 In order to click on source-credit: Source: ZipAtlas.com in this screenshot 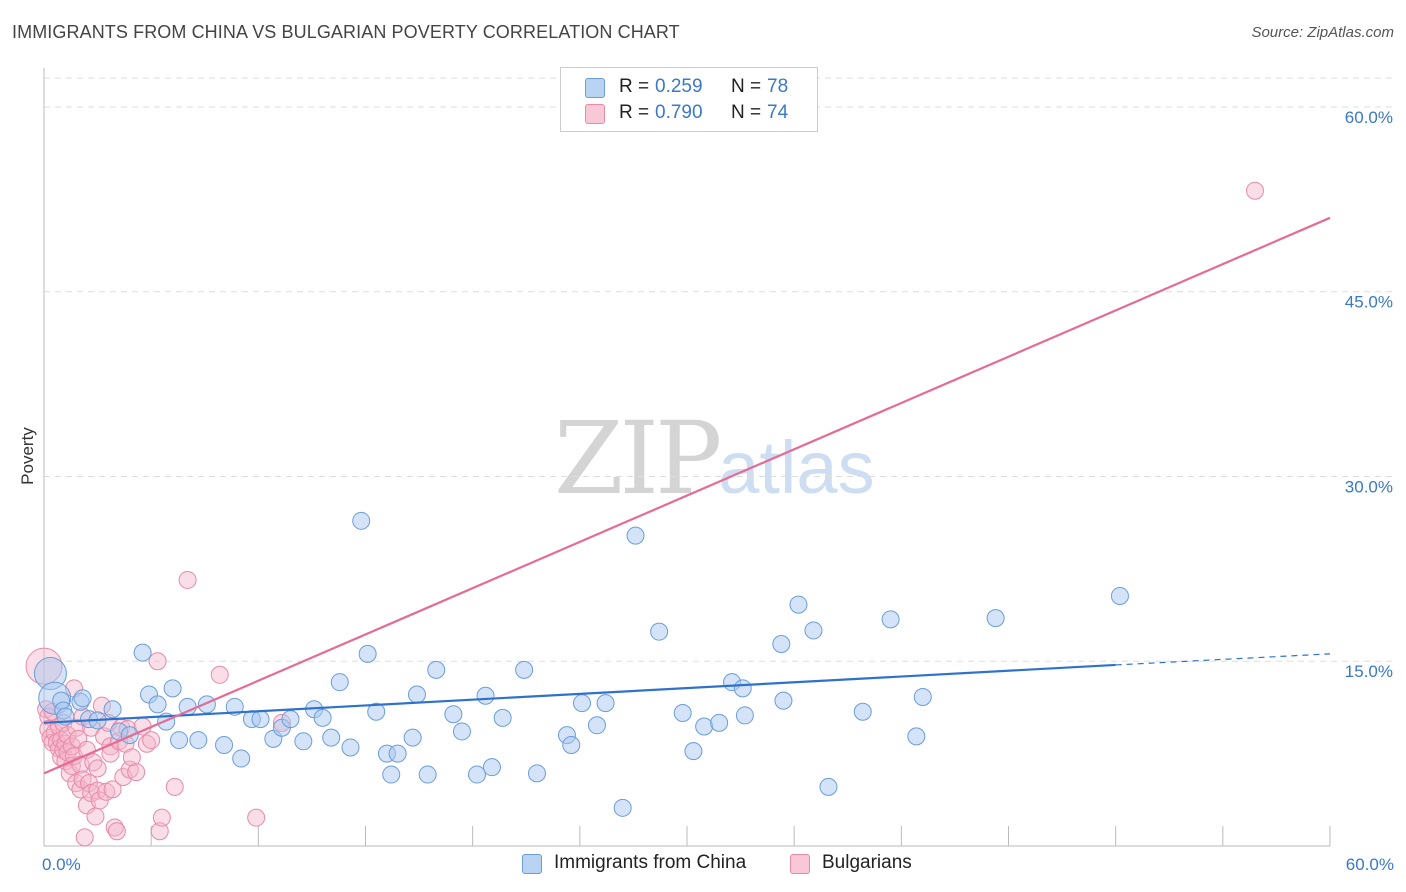, I will do `click(1322, 32)`.